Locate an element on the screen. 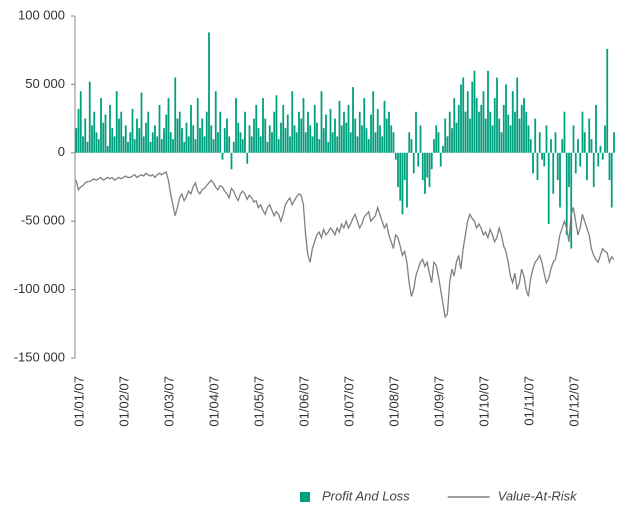  y-tick-label: 0 is located at coordinates (61, 151).